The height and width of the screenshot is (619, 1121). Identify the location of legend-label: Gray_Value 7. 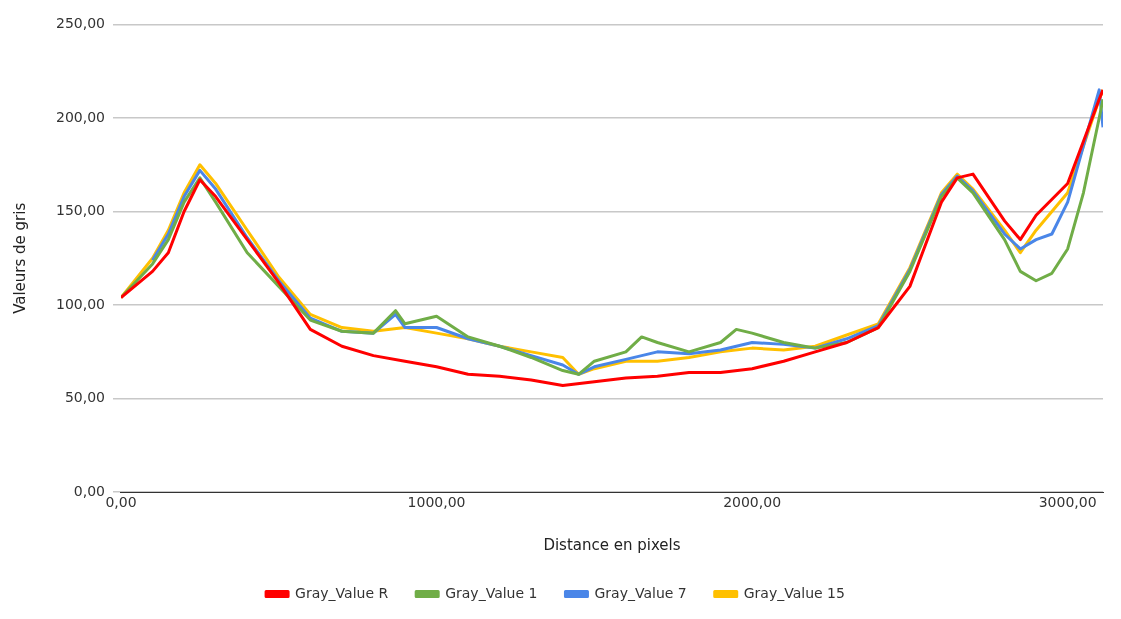
(640, 592).